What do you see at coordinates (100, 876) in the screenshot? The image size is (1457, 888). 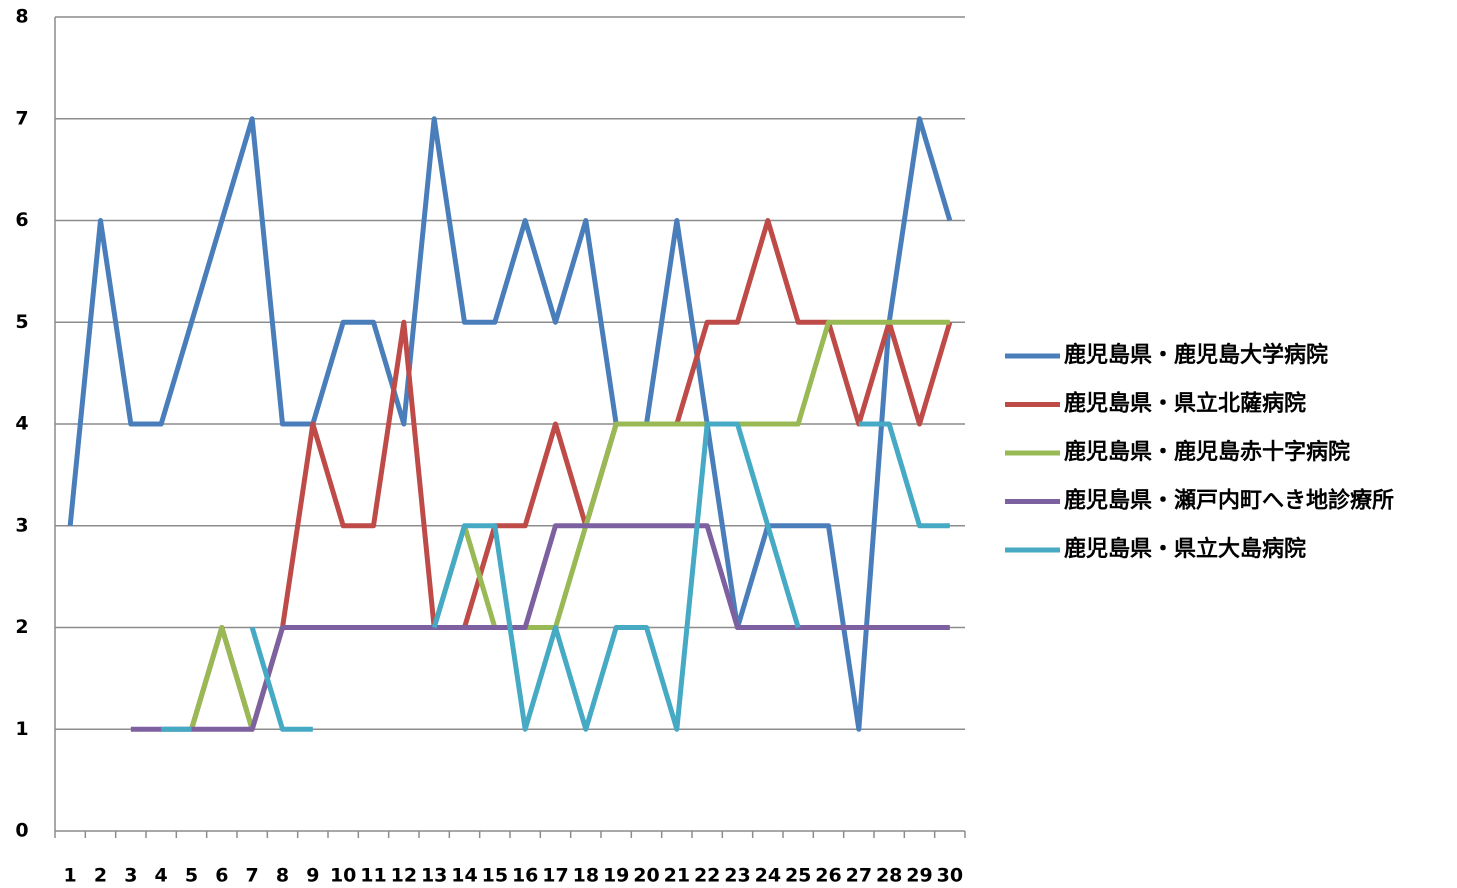 I see `x-tick-label: 2` at bounding box center [100, 876].